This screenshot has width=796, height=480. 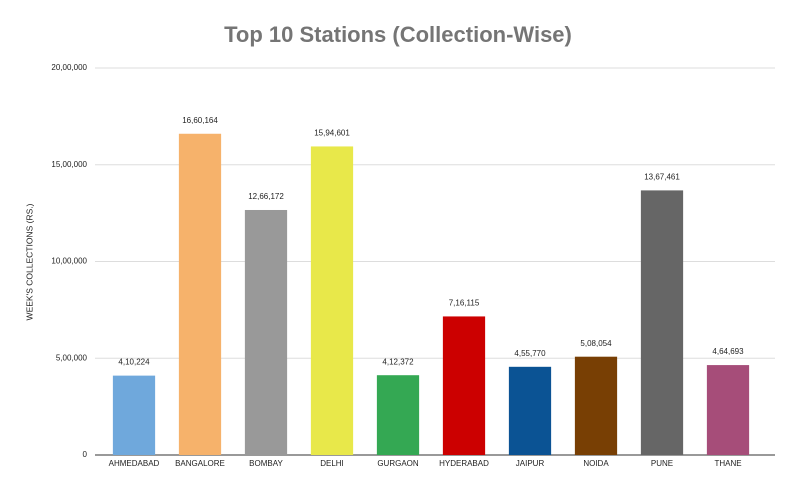 I want to click on x-tick-label: NOIDA, so click(x=596, y=463).